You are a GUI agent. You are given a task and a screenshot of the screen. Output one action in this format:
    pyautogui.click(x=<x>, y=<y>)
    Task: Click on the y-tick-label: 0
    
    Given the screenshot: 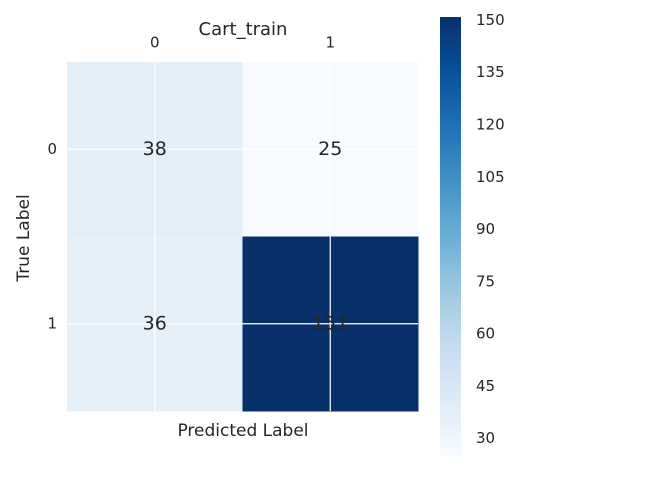 What is the action you would take?
    pyautogui.click(x=52, y=149)
    